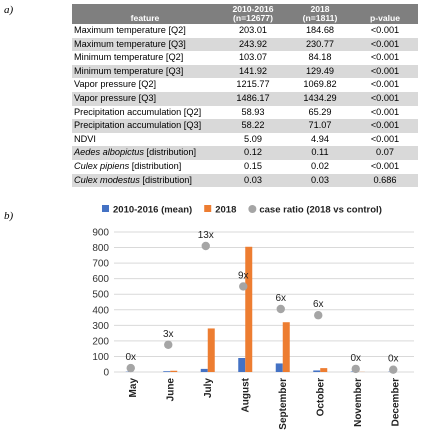  Describe the element at coordinates (253, 126) in the screenshot. I see `cell-2010-2016: 58.22` at that location.